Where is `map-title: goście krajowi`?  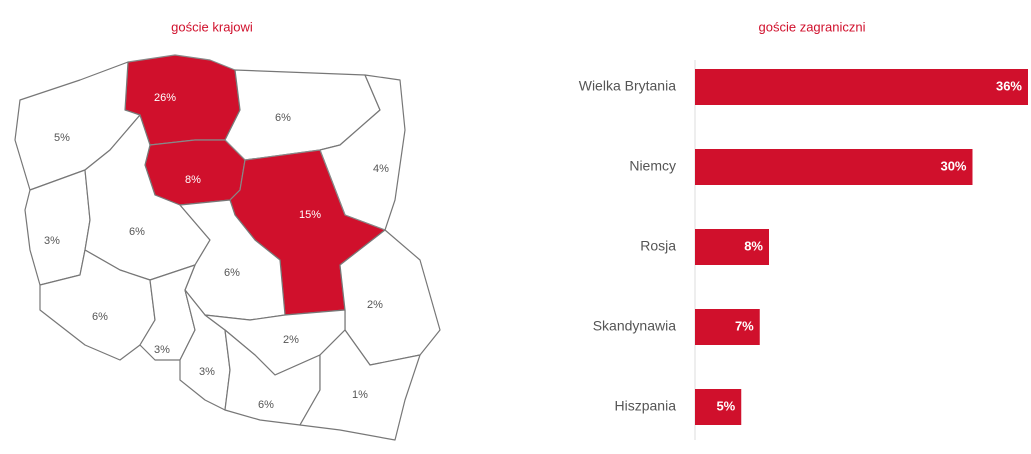 map-title: goście krajowi is located at coordinates (212, 26).